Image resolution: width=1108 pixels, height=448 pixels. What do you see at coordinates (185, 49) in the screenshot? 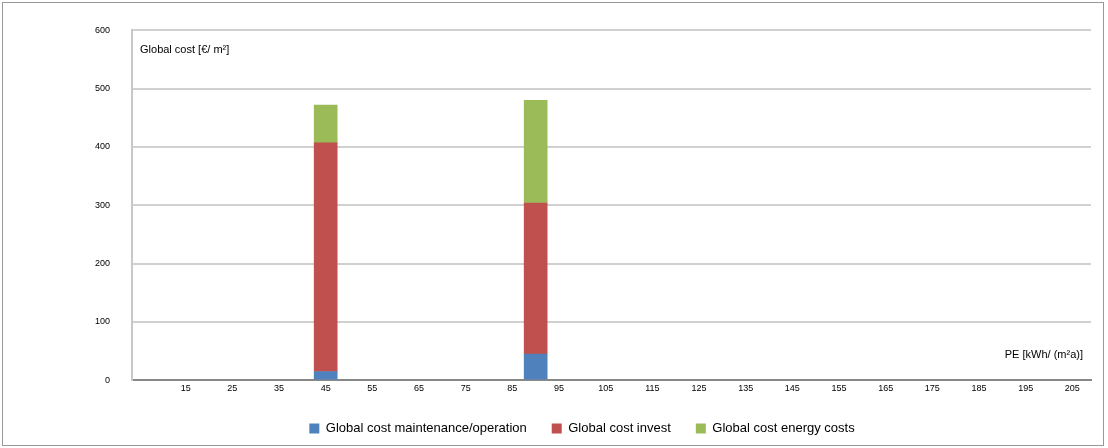
I see `y-axis-title: Global cost [€/ m²]` at bounding box center [185, 49].